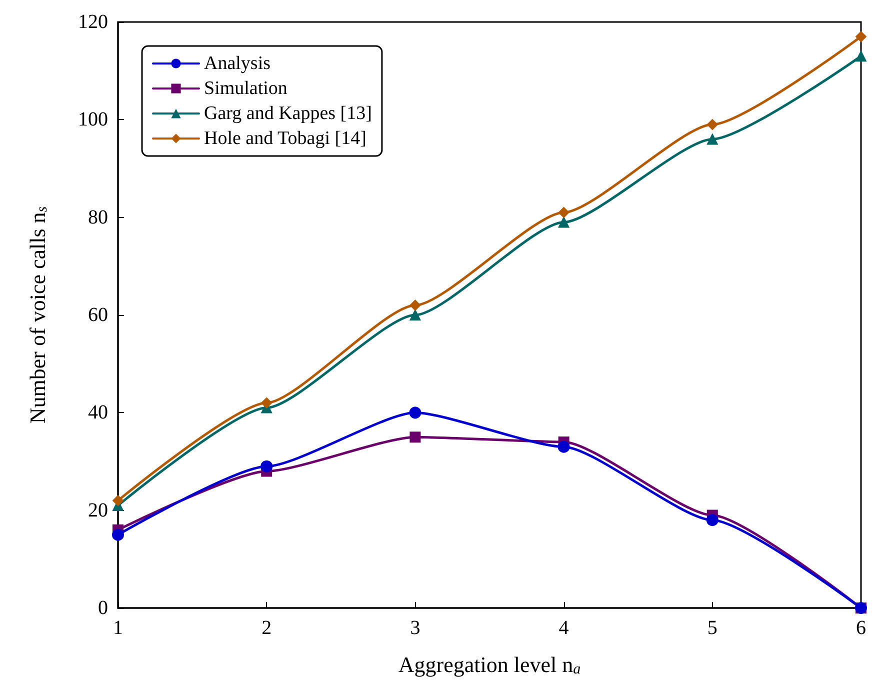 The width and height of the screenshot is (877, 687). I want to click on y-tick-label: 120, so click(93, 22).